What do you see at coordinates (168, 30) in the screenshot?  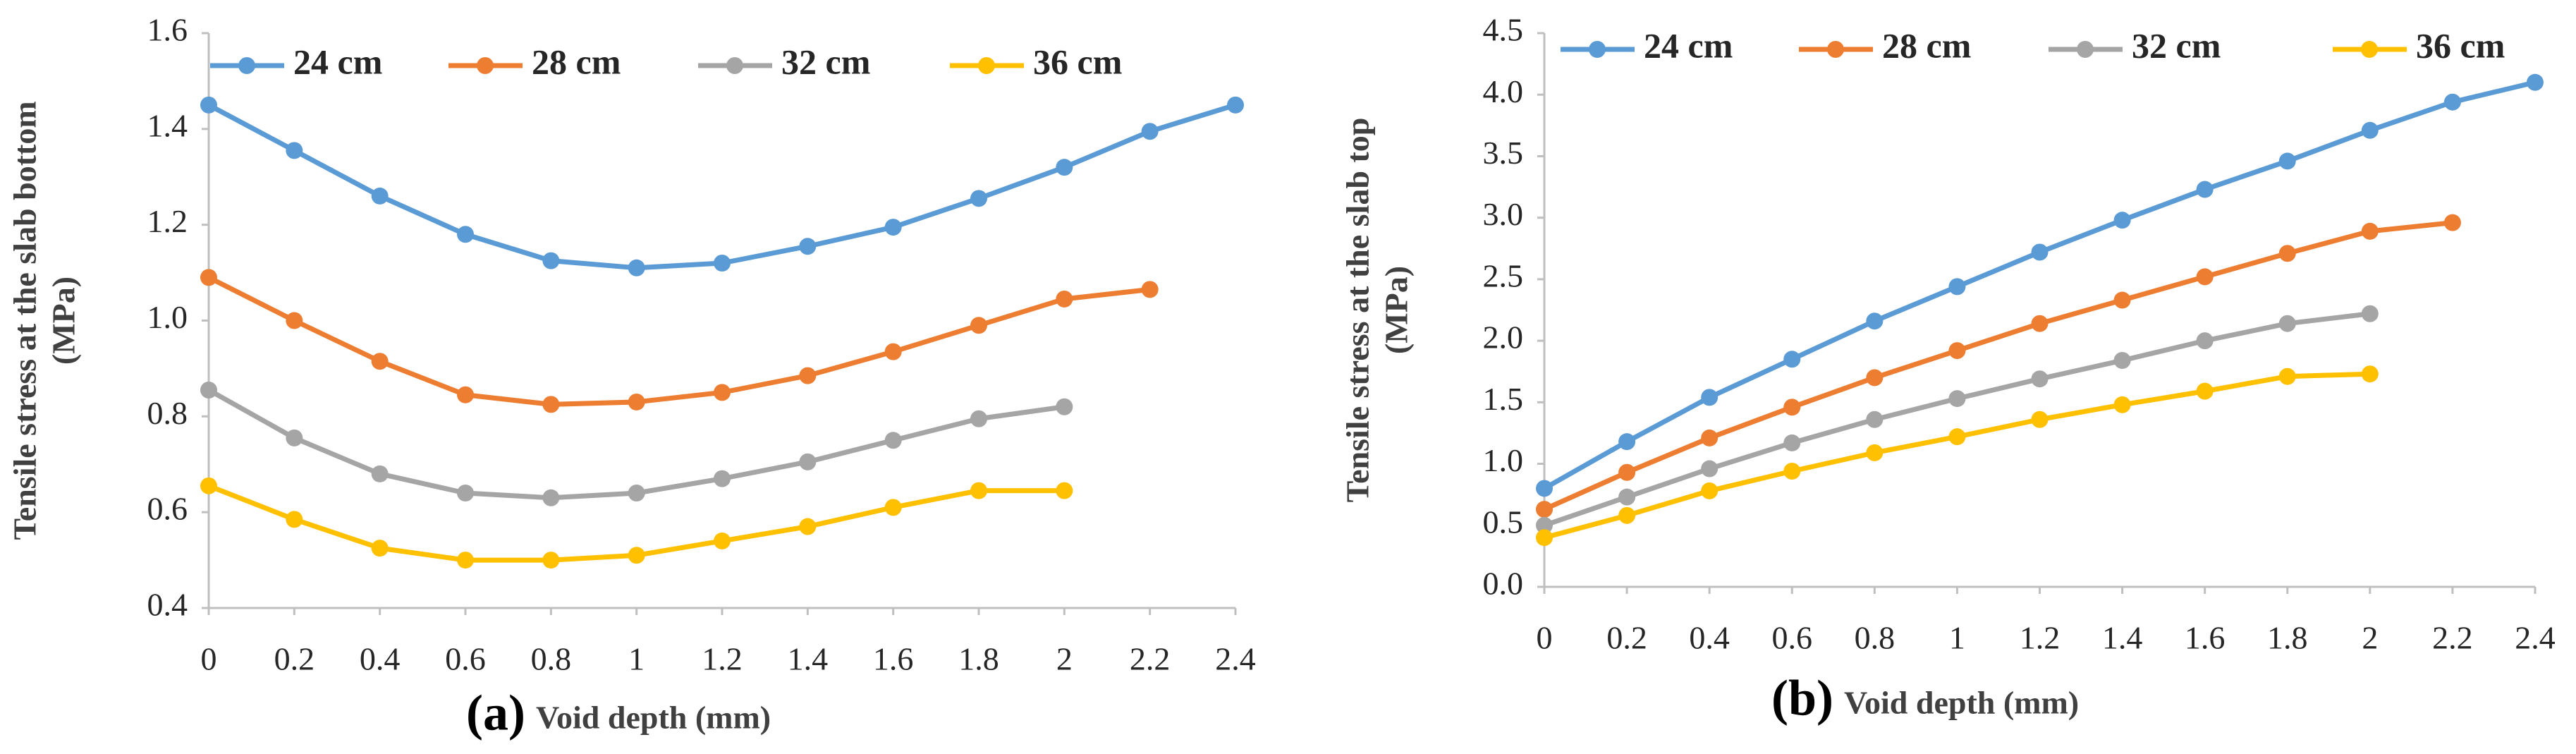 I see `y-tick-label: 1.6` at bounding box center [168, 30].